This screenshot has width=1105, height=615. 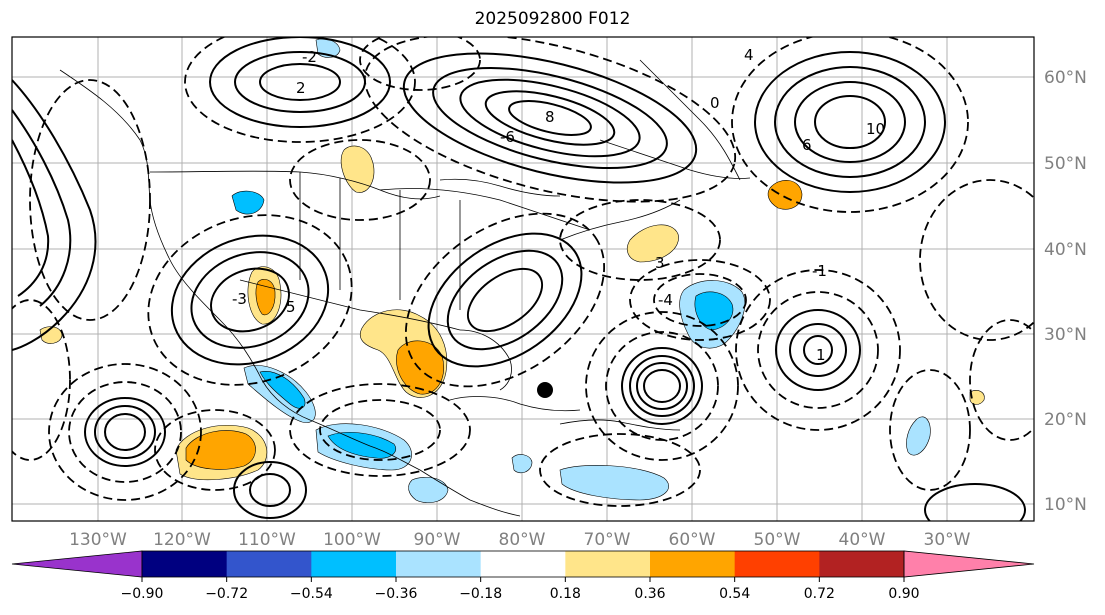 I want to click on colorbar-tick-label: 0.36, so click(x=649, y=594).